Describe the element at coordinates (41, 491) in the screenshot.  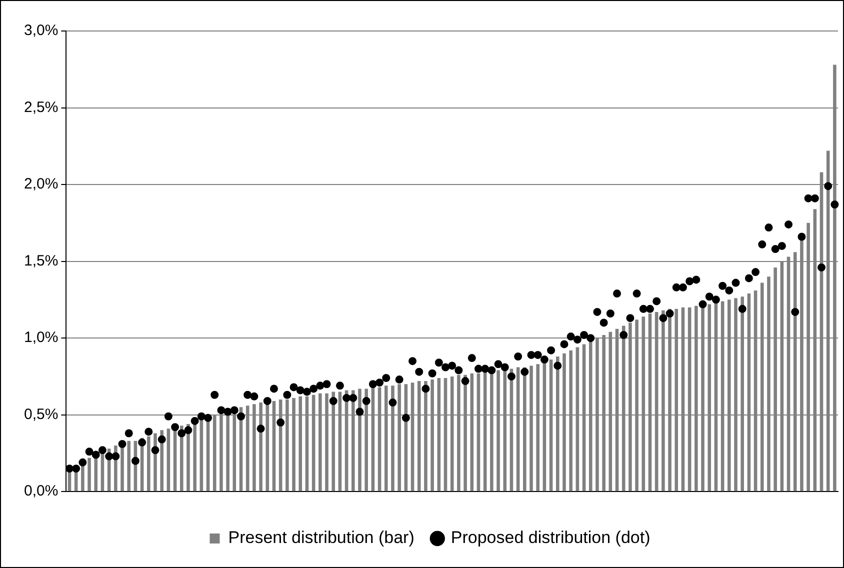
I see `y-tick-label: 0,0%` at that location.